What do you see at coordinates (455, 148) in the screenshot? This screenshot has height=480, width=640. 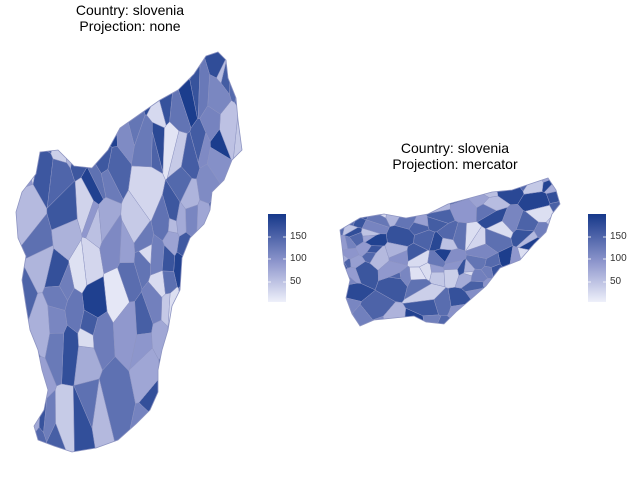 I see `panel-2-title-line1: Country: slovenia` at bounding box center [455, 148].